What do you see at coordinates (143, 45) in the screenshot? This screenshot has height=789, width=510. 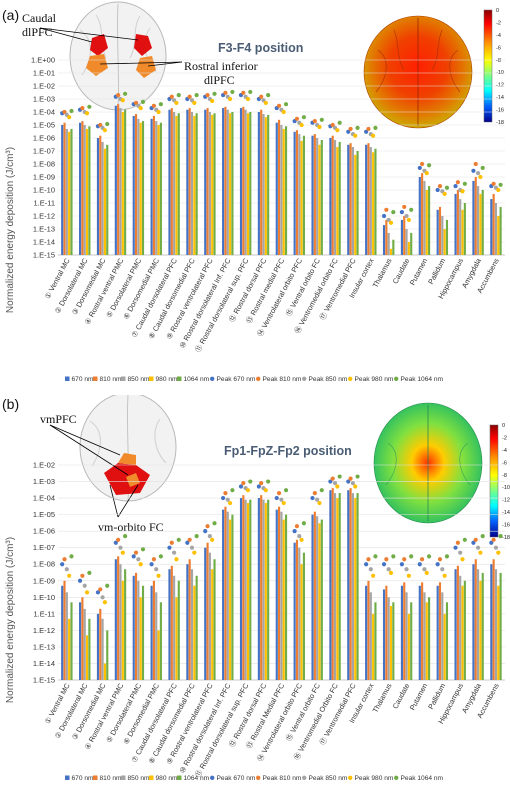 I see `caudal-dlpfc-right-region` at bounding box center [143, 45].